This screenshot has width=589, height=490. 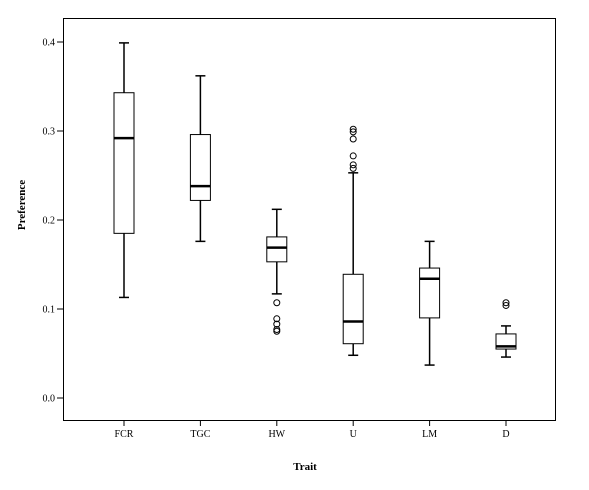 I want to click on y-tick-label: 0.4, so click(x=49, y=43).